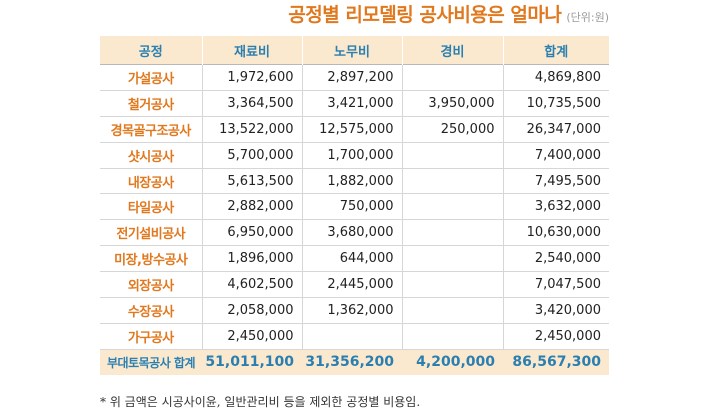  Describe the element at coordinates (555, 129) in the screenshot. I see `row-total: 26,347,000` at that location.